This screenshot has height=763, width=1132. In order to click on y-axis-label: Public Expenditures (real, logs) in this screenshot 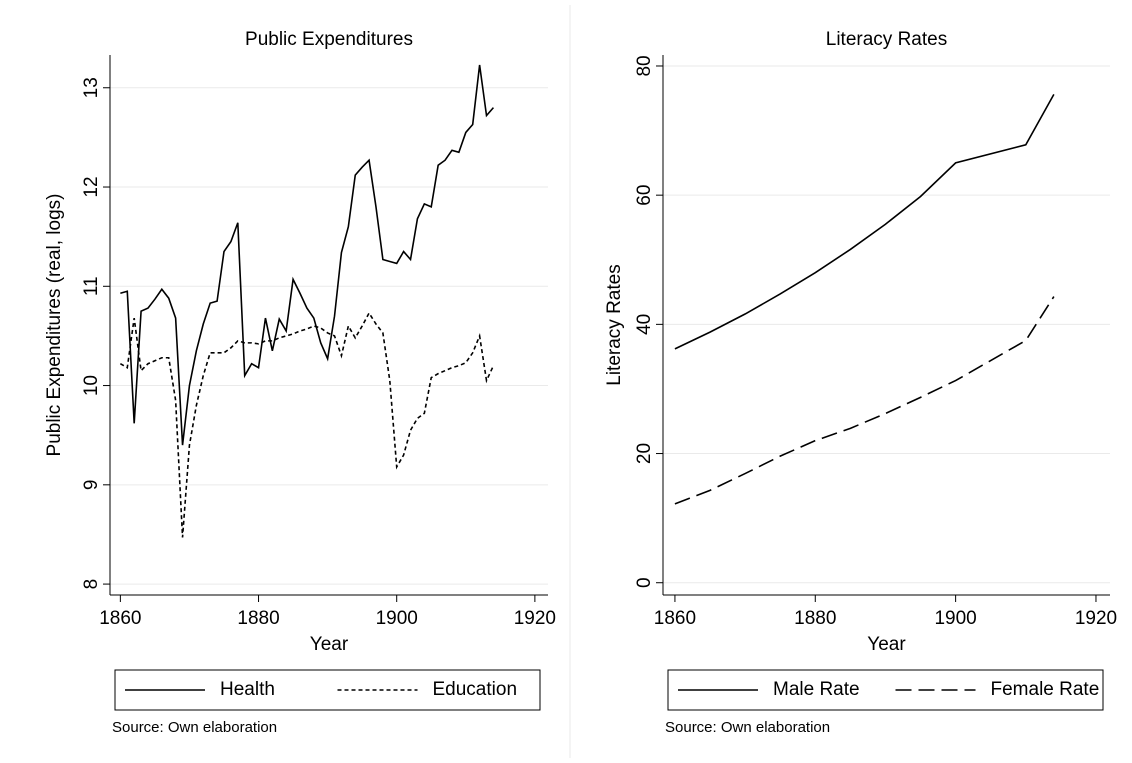, I will do `click(54, 325)`.